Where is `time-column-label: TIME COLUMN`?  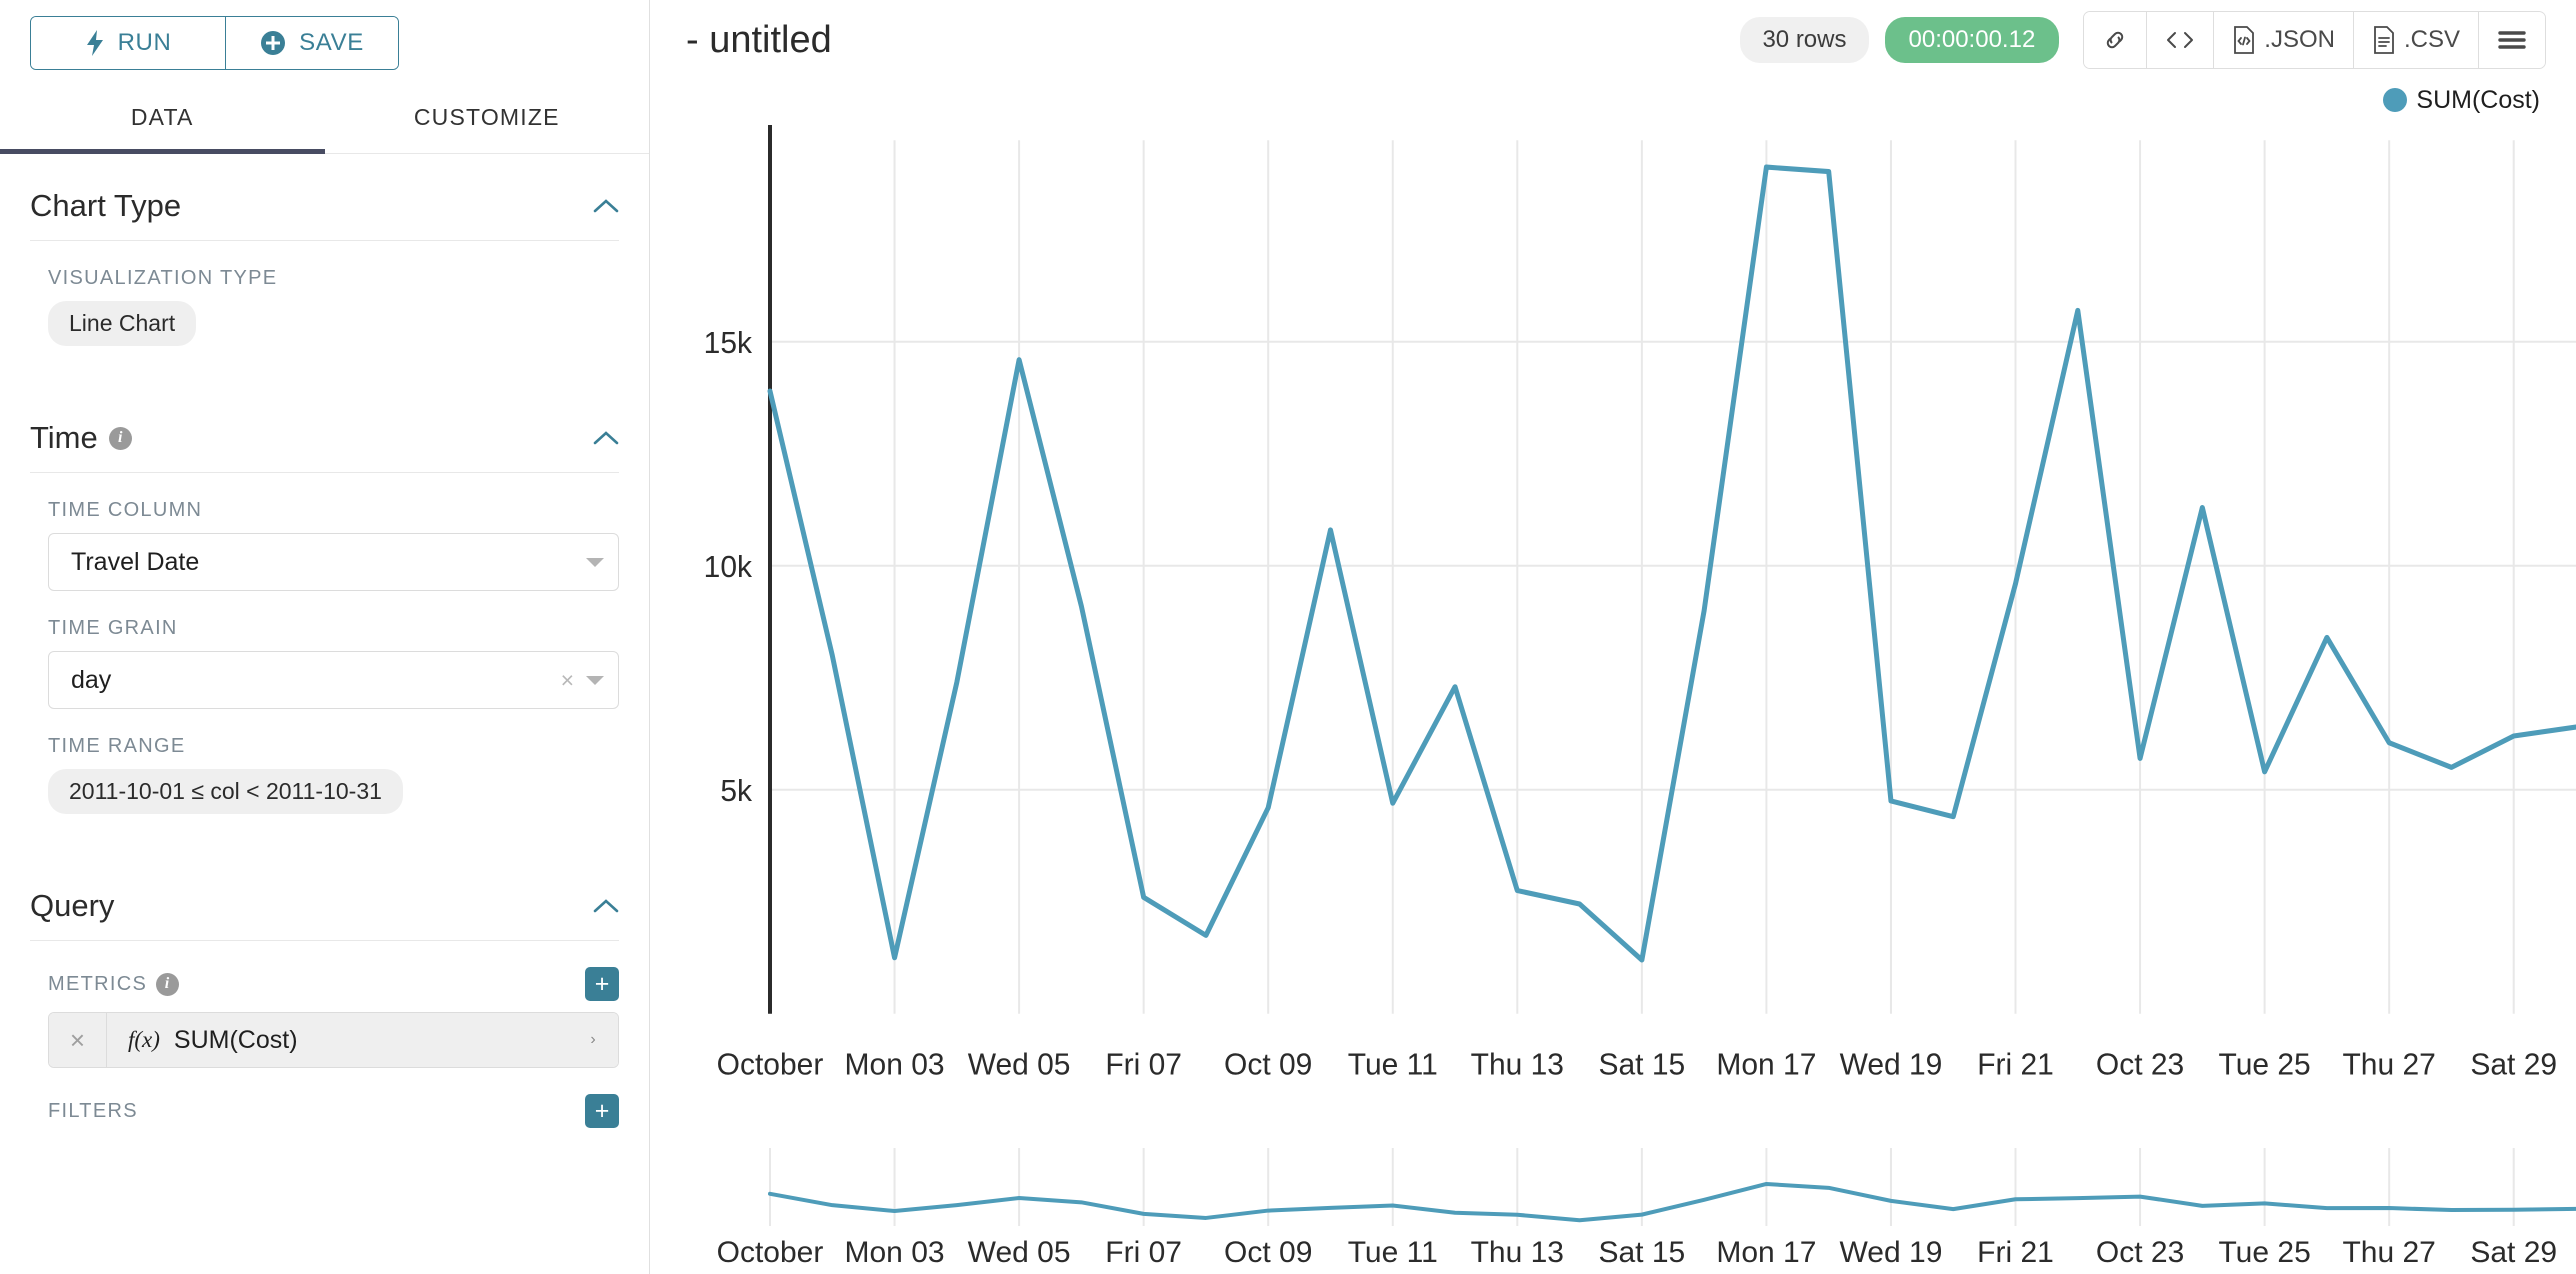
time-column-label: TIME COLUMN is located at coordinates (125, 510).